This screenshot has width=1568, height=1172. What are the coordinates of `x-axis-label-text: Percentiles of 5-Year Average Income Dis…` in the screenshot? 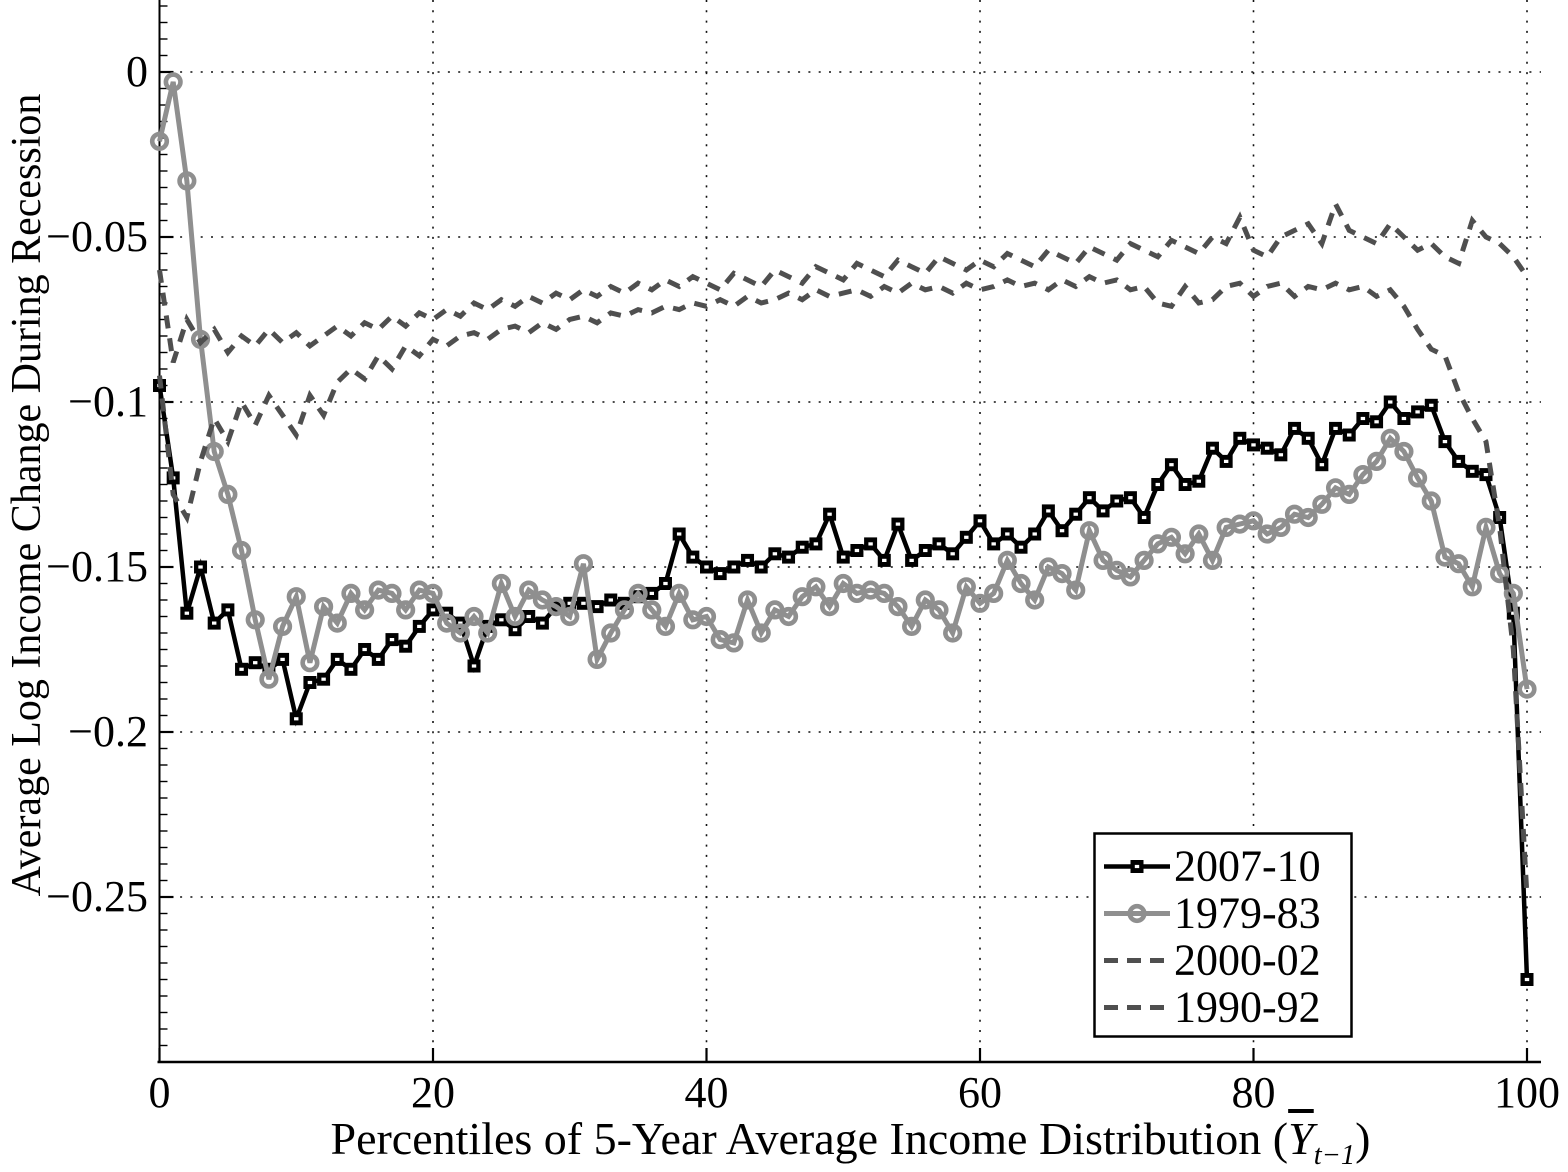 It's located at (809, 1138).